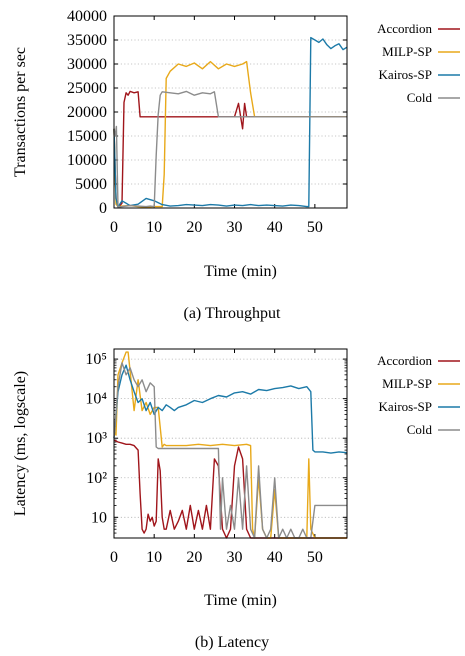  I want to click on y-tick-label: 30000, so click(87, 64).